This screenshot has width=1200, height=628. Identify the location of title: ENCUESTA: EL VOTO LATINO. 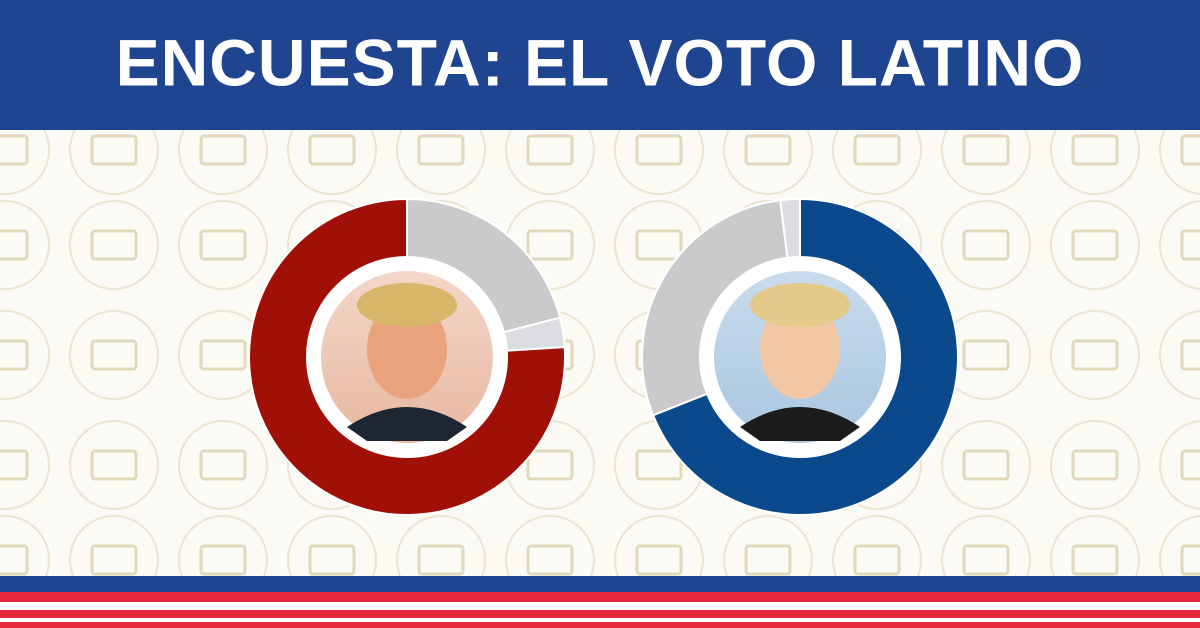
(600, 62).